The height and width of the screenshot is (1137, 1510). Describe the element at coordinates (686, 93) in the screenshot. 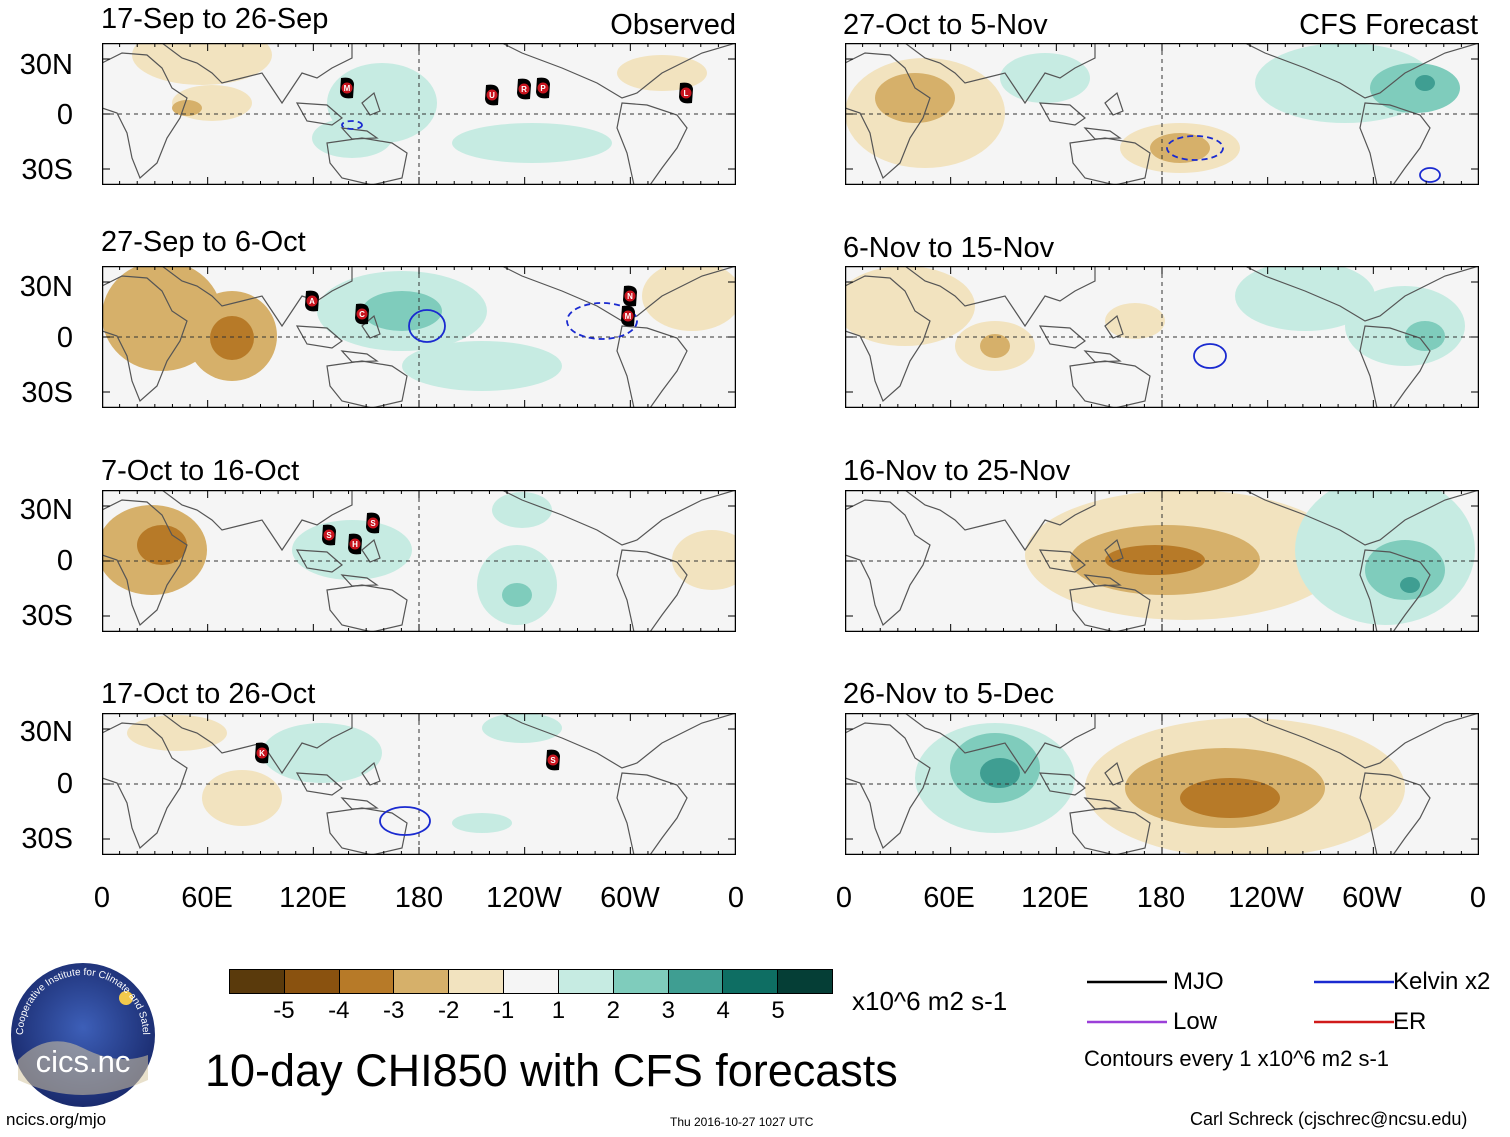

I see `storm-letter: L` at that location.